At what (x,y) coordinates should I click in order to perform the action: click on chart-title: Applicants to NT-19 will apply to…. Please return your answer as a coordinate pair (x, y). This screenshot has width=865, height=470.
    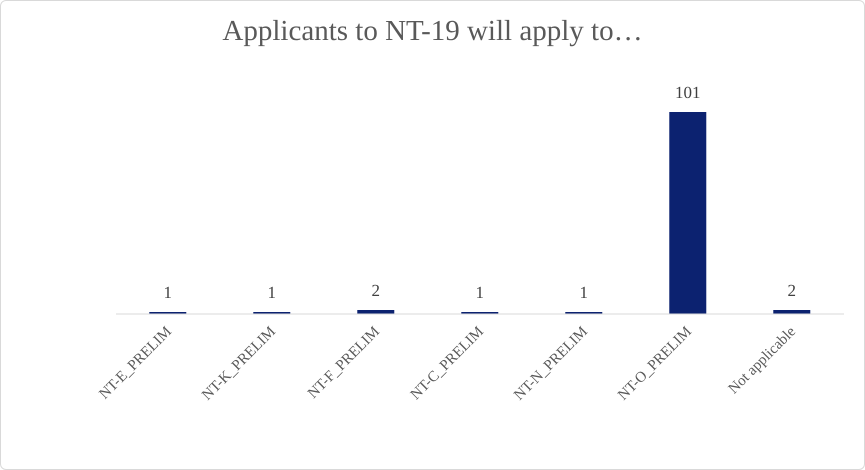
    Looking at the image, I should click on (432, 31).